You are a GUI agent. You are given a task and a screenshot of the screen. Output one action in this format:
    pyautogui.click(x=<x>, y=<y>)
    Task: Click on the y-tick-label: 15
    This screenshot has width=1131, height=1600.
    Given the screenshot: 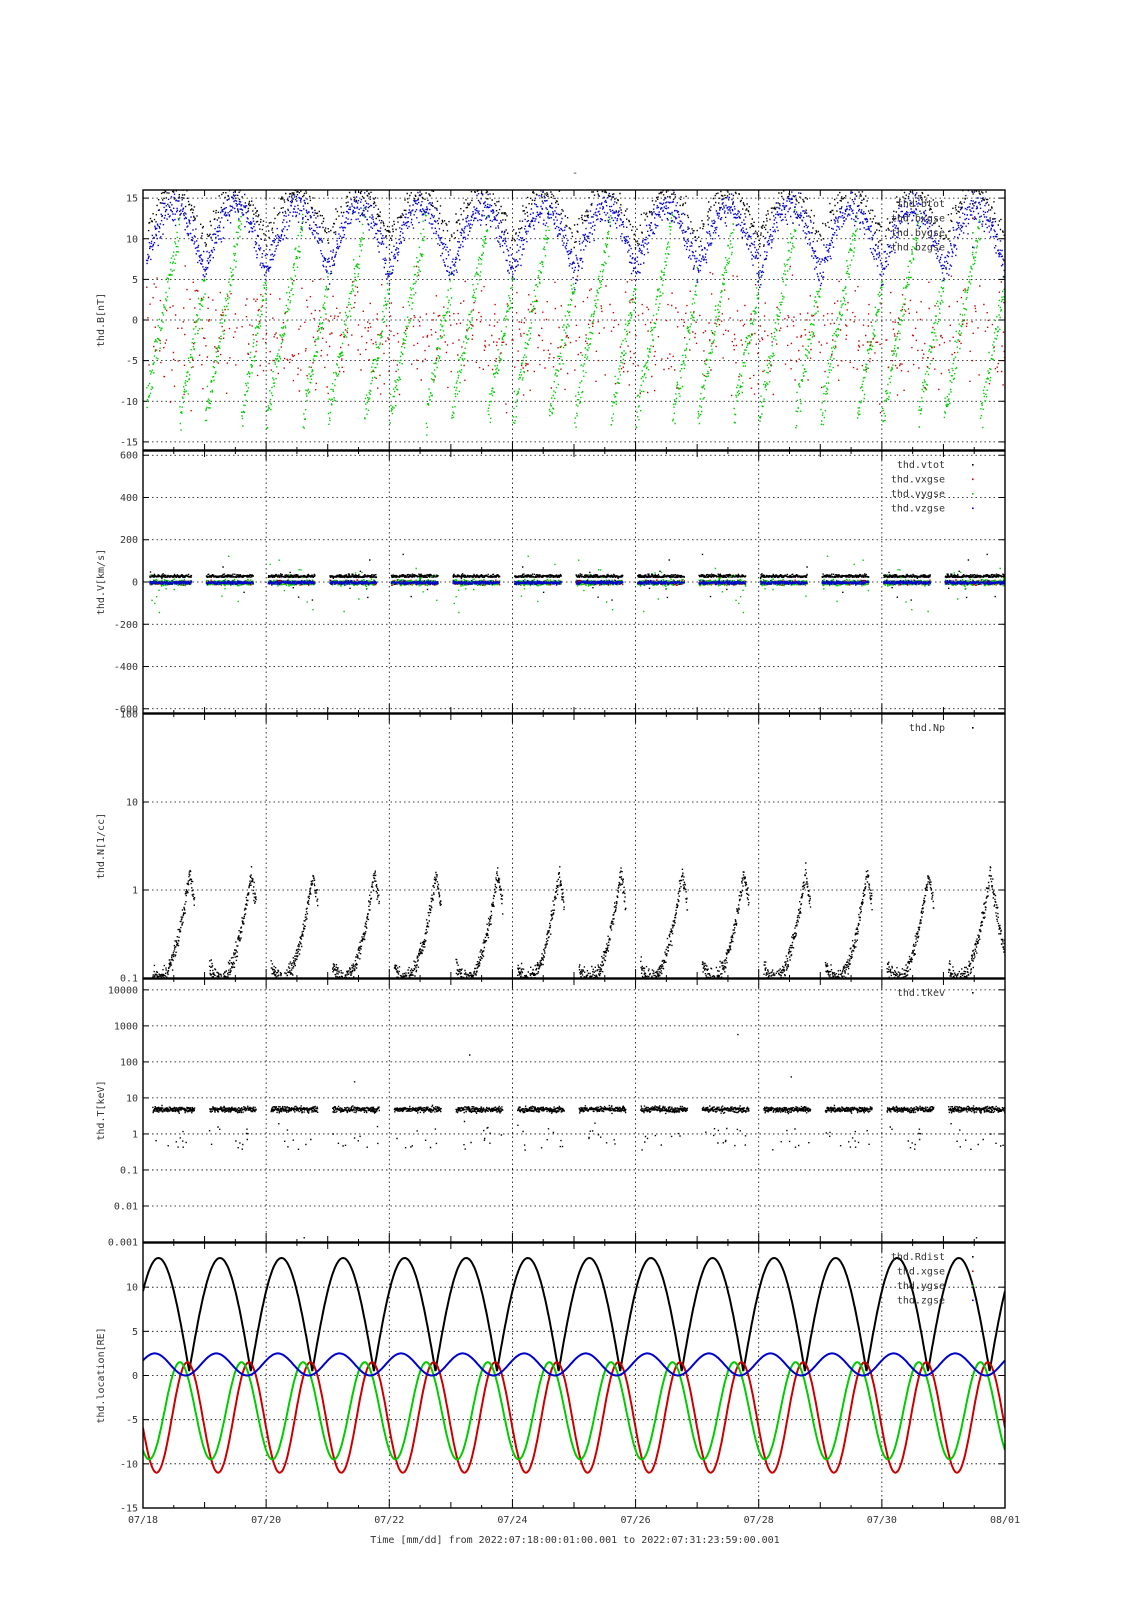 What is the action you would take?
    pyautogui.click(x=132, y=199)
    